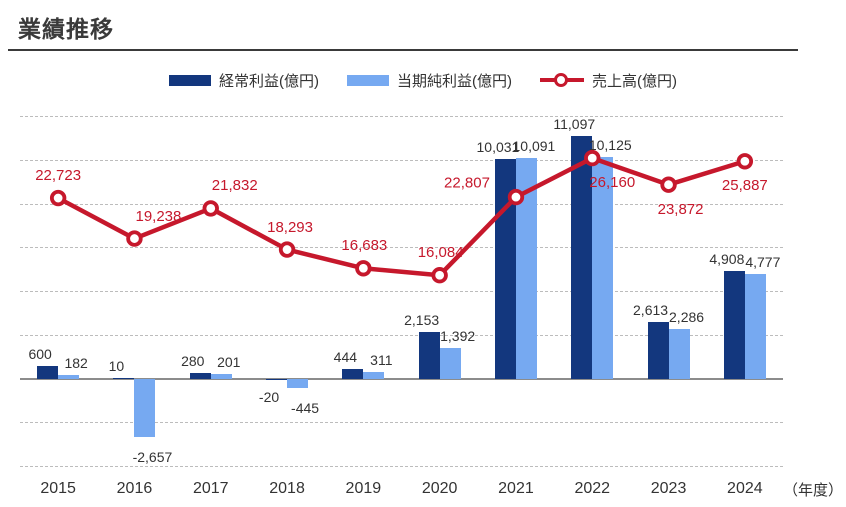  I want to click on bar-value-label: 1,392, so click(458, 336).